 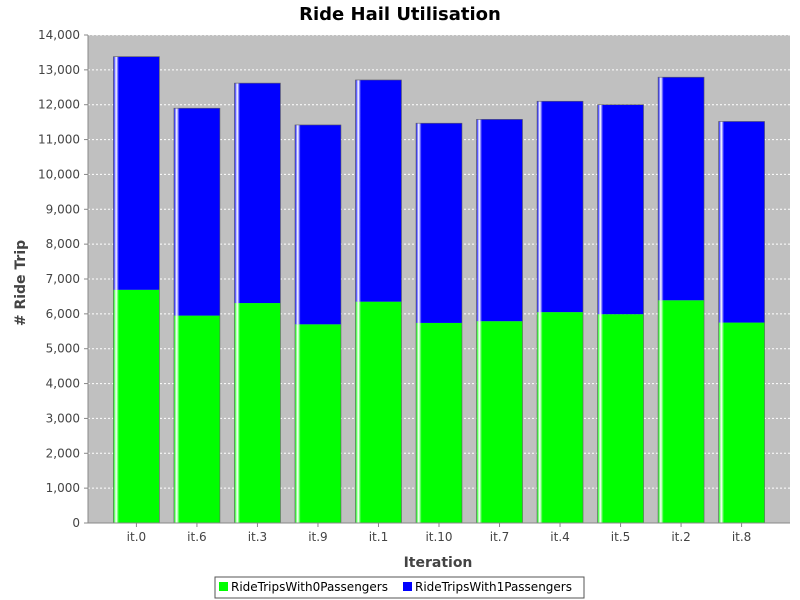 I want to click on bar-it1-1passengers, so click(x=378, y=190).